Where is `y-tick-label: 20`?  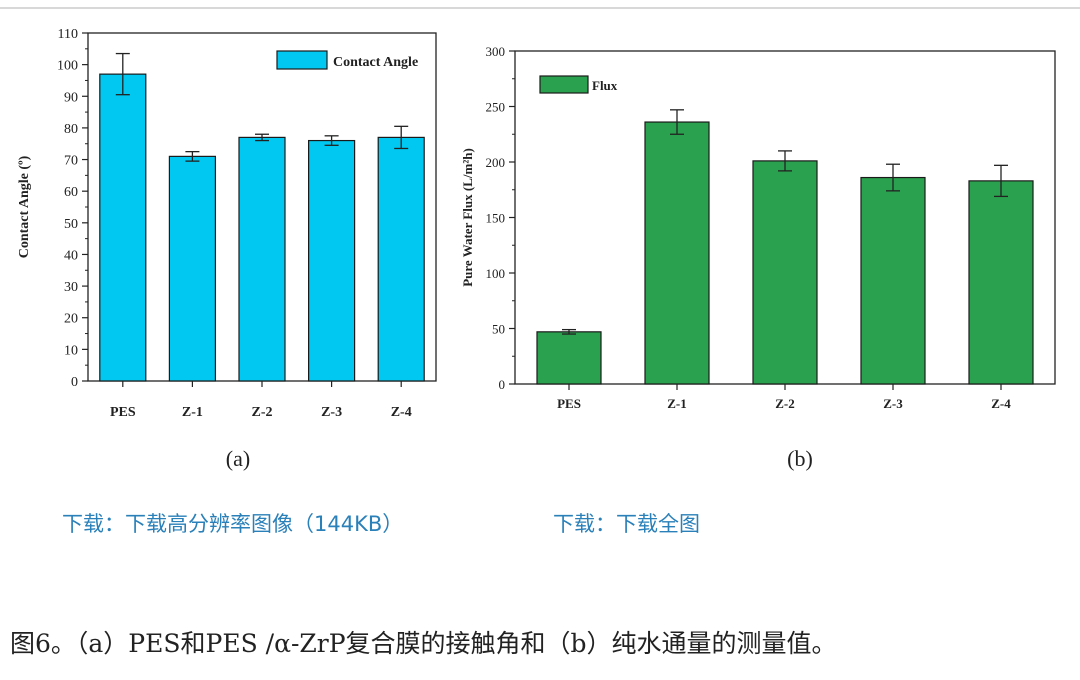
y-tick-label: 20 is located at coordinates (71, 319).